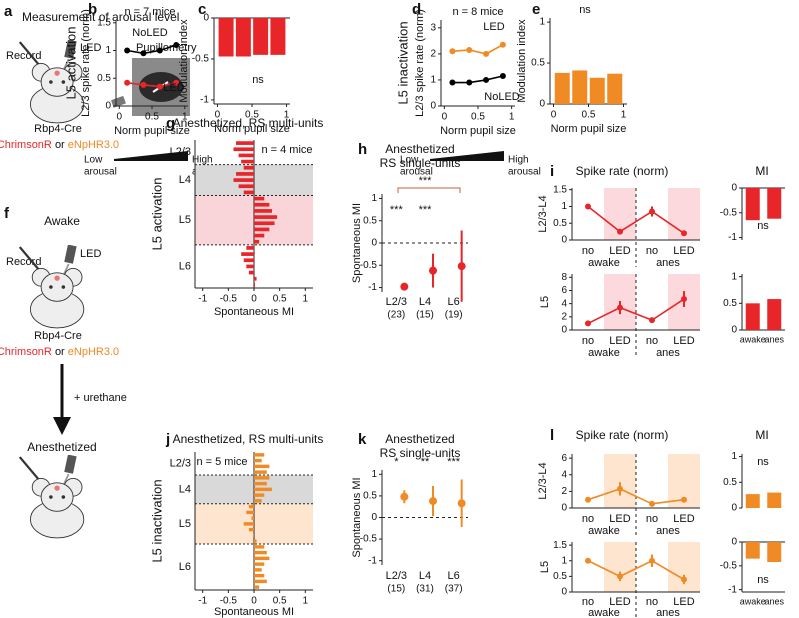 The width and height of the screenshot is (799, 618). Describe the element at coordinates (545, 567) in the screenshot. I see `y-axis-label: L5` at that location.